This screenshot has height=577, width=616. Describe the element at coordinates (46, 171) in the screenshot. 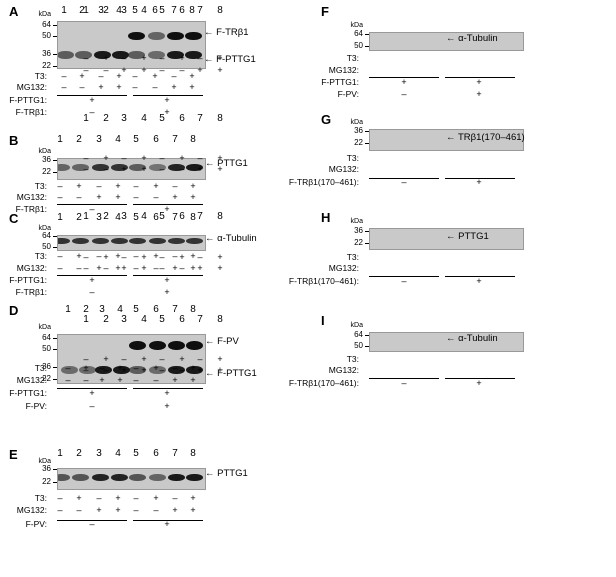

I see `marker-label: 22` at that location.